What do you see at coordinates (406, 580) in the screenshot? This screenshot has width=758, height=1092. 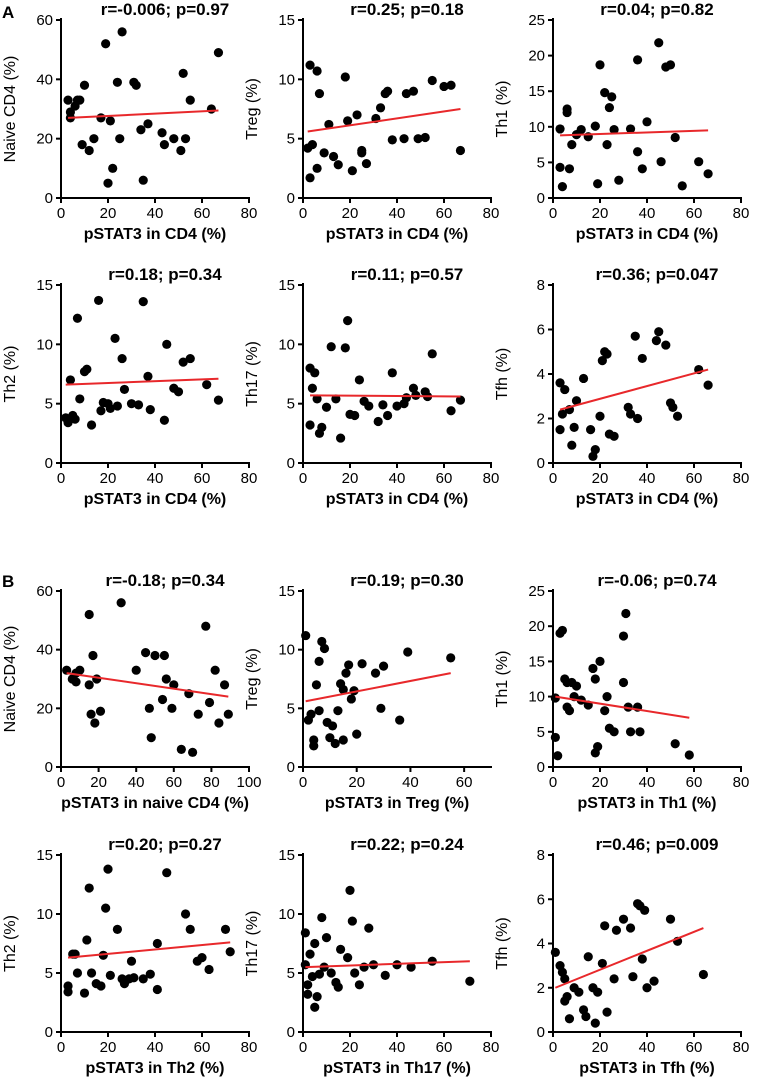 I see `correlation-stat: r=0.19; p=0.30` at bounding box center [406, 580].